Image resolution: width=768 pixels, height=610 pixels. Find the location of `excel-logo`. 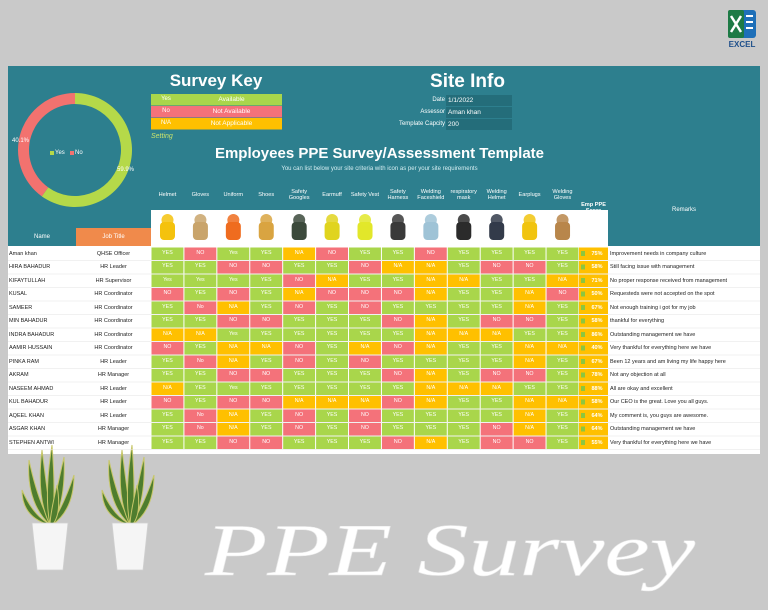

excel-logo is located at coordinates (742, 24).